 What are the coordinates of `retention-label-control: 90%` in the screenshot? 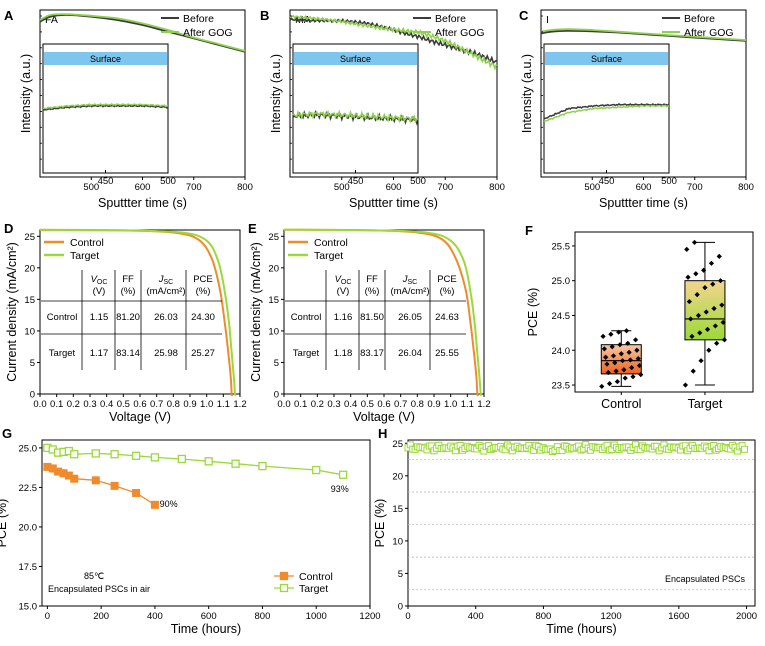 It's located at (169, 504).